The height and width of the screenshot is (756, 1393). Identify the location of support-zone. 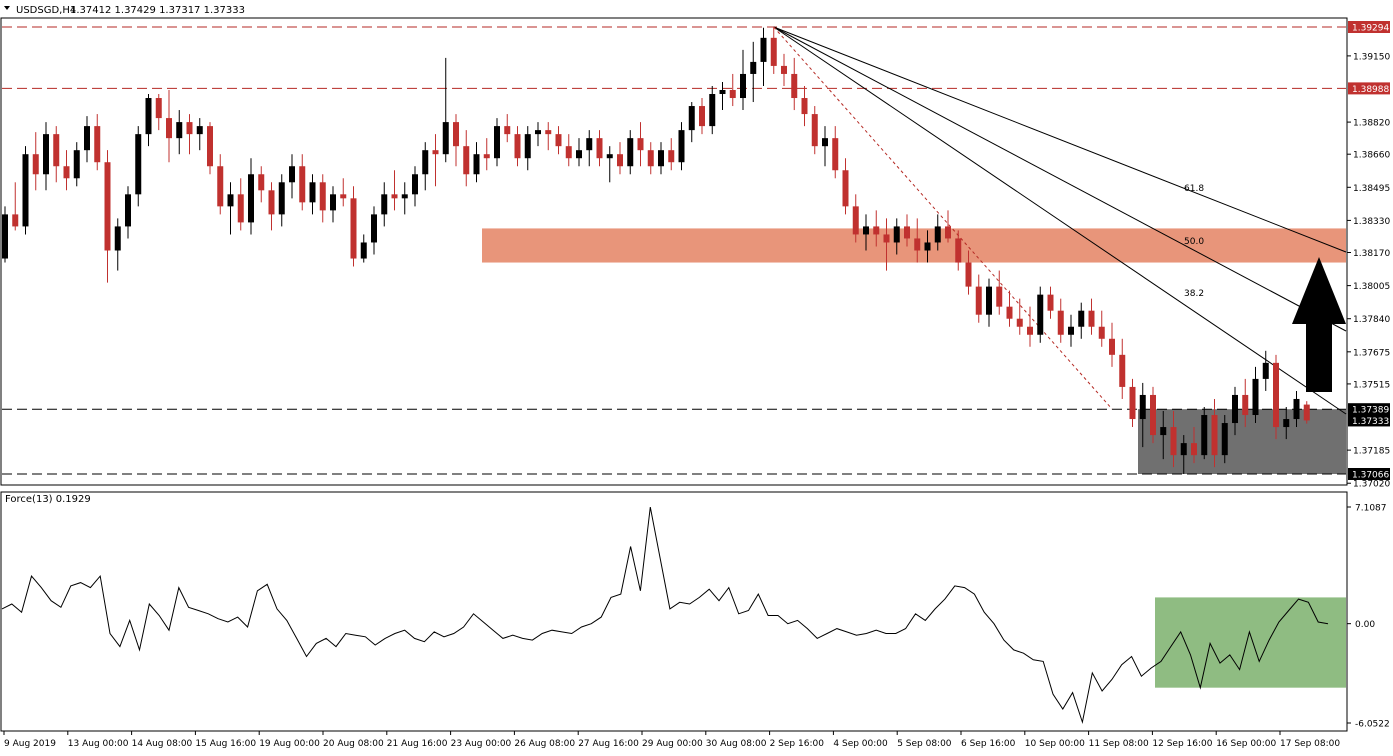
(1242, 441).